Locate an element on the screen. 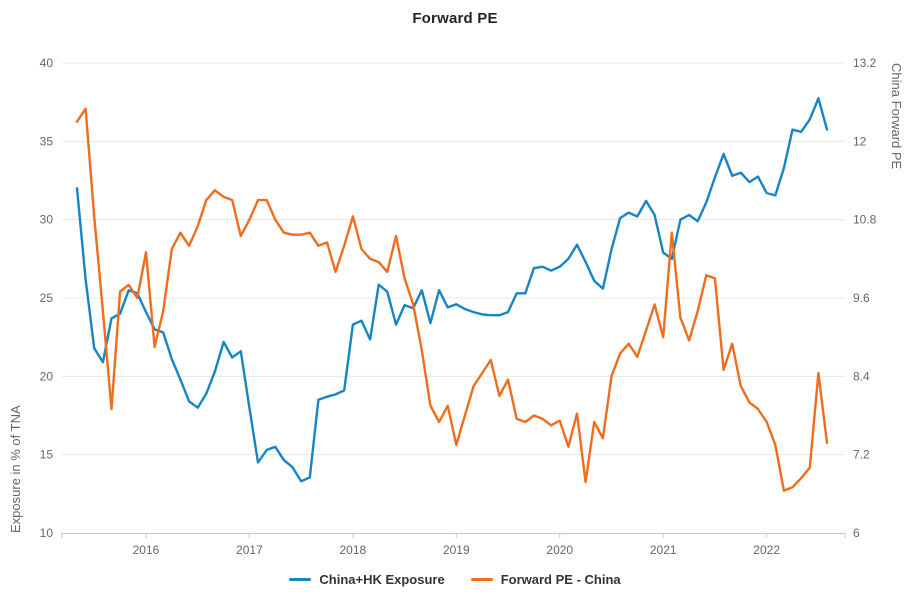 Image resolution: width=910 pixels, height=607 pixels. right-y-tick-label: 13.2 is located at coordinates (865, 63).